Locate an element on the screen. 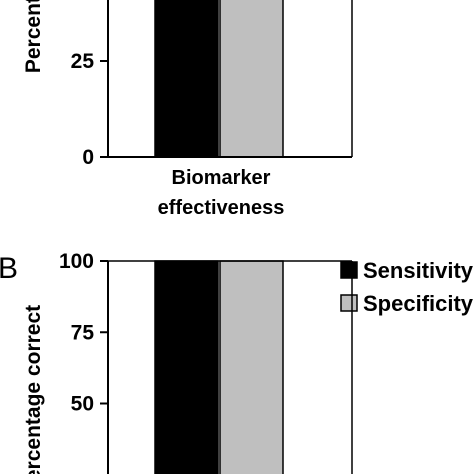  panel-b-bar-specificity is located at coordinates (251, 367).